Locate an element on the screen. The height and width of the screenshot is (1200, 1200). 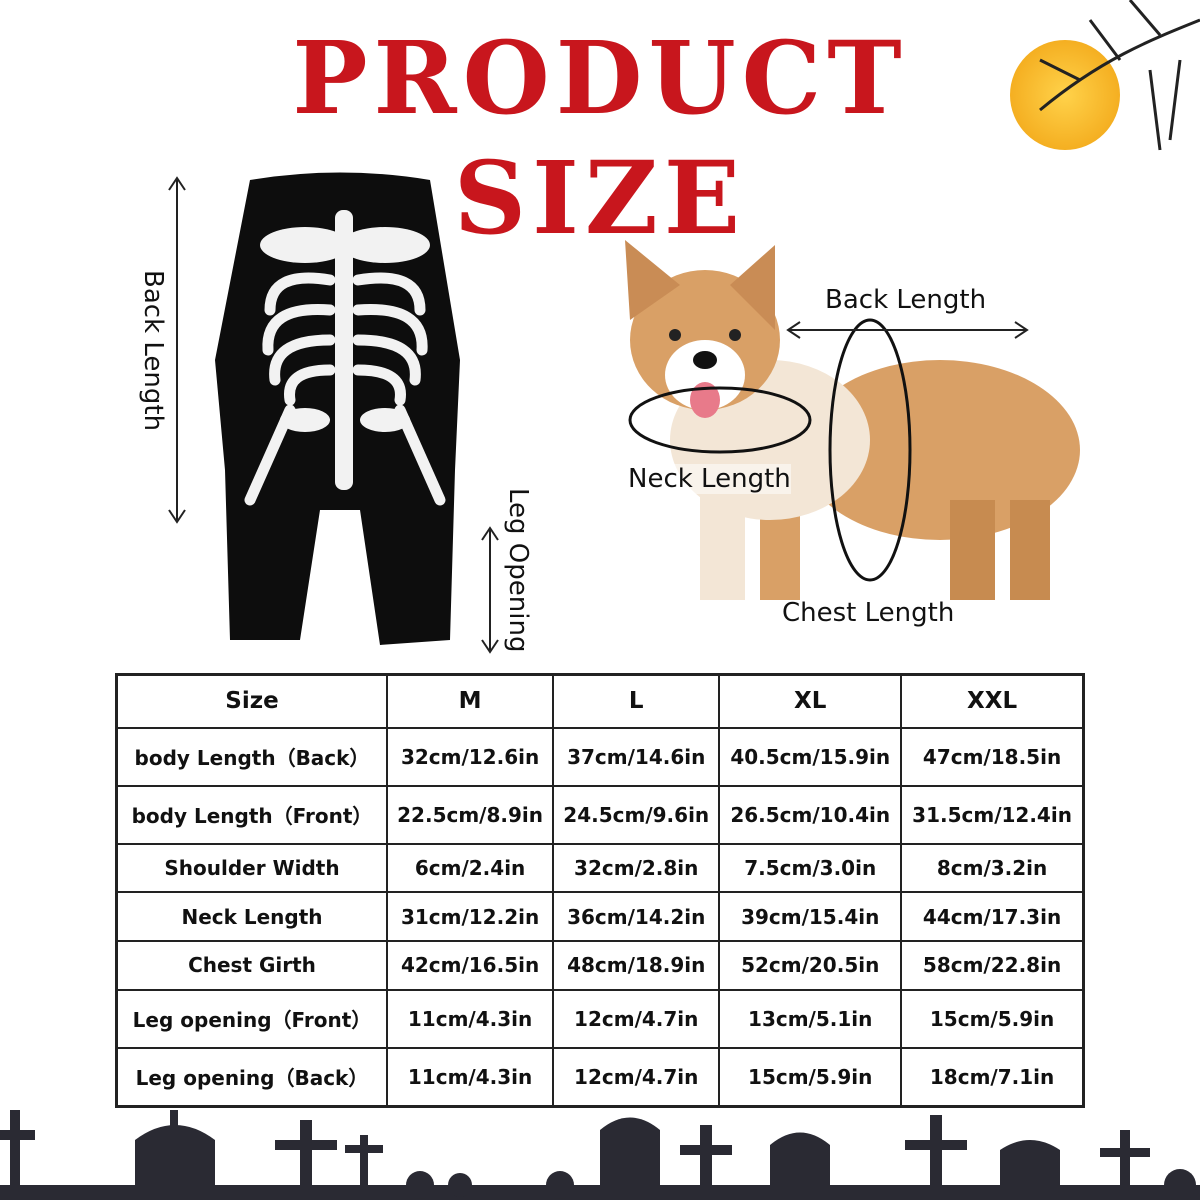
moon-decoration is located at coordinates (1065, 95).